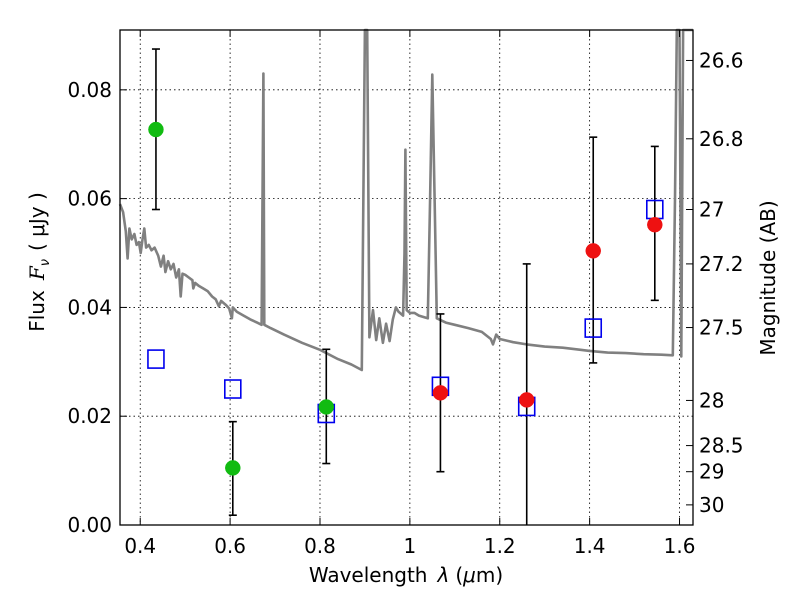  What do you see at coordinates (368, 575) in the screenshot?
I see `x-axis-label-text: Wavelength` at bounding box center [368, 575].